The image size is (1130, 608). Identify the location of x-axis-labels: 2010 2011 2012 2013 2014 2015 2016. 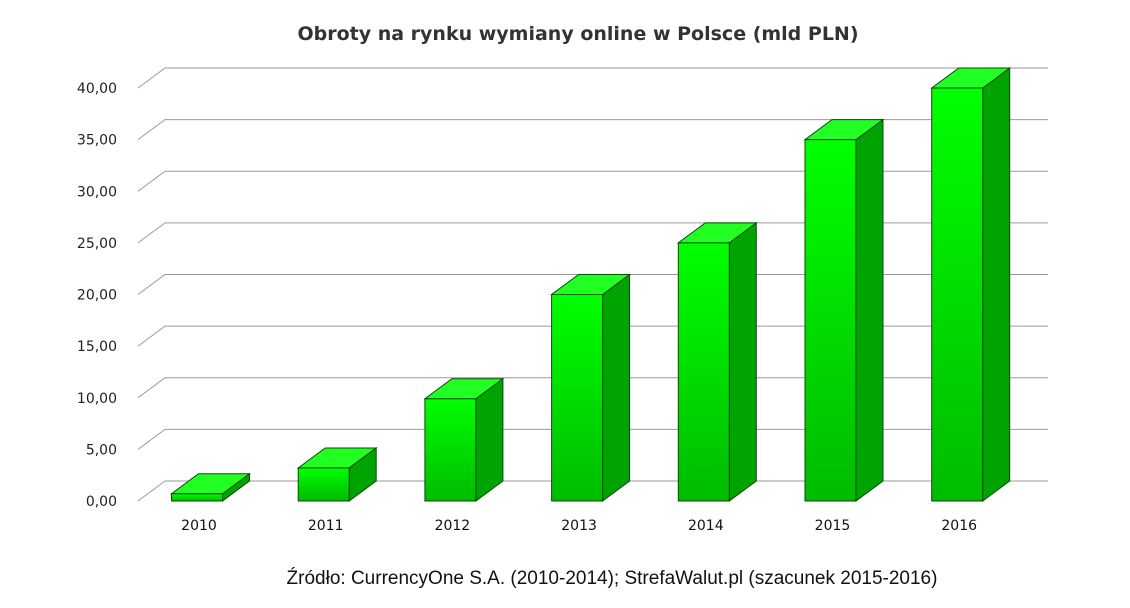
(579, 526).